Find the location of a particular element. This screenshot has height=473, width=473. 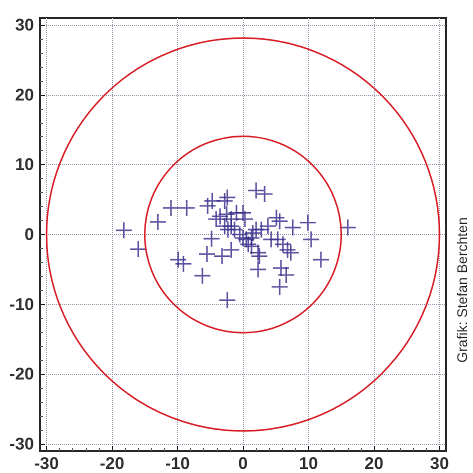

x-tick-label: 10 is located at coordinates (308, 463).